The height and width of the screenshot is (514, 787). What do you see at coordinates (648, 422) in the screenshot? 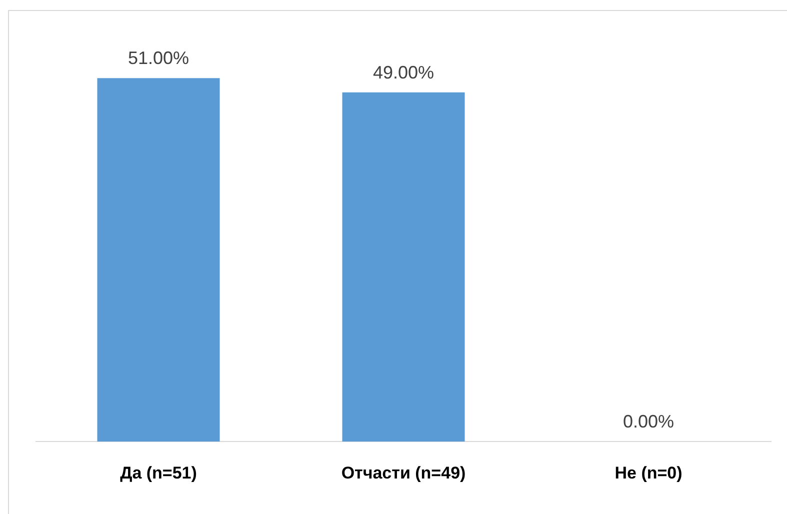
I see `data-label: 0.00%` at bounding box center [648, 422].